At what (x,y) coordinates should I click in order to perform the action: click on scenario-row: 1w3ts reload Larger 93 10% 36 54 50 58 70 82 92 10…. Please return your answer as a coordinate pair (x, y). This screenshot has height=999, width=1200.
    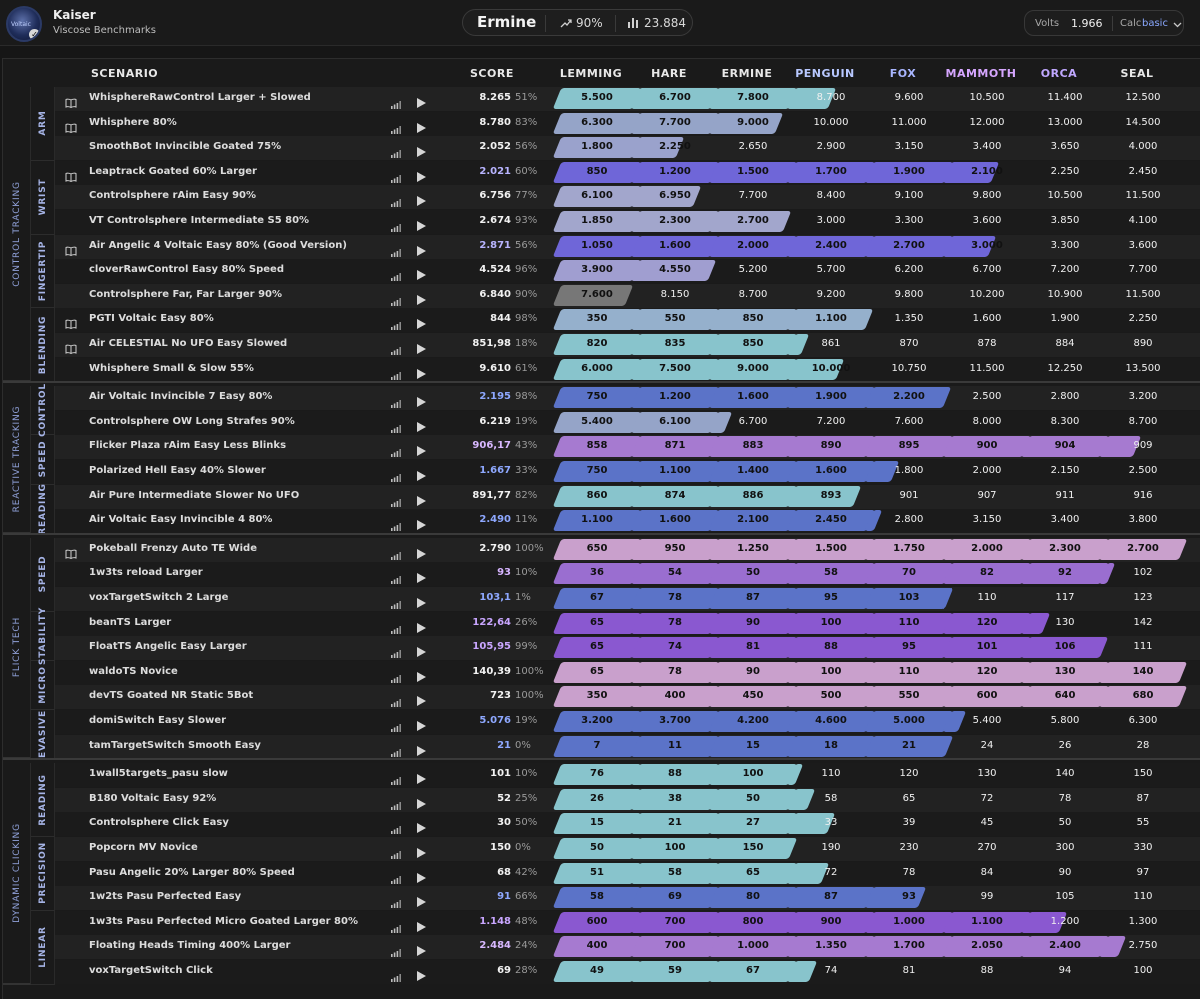
    Looking at the image, I should click on (627, 574).